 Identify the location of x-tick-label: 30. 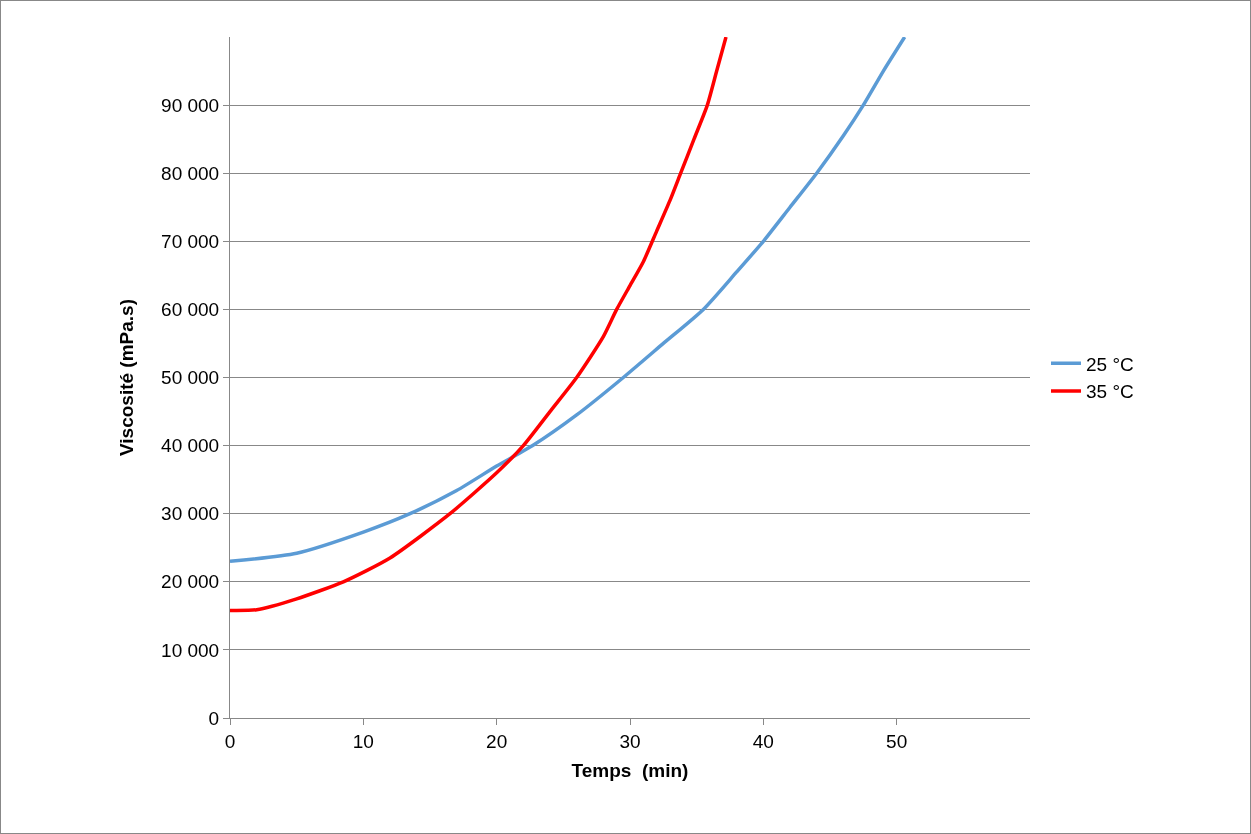
(630, 741).